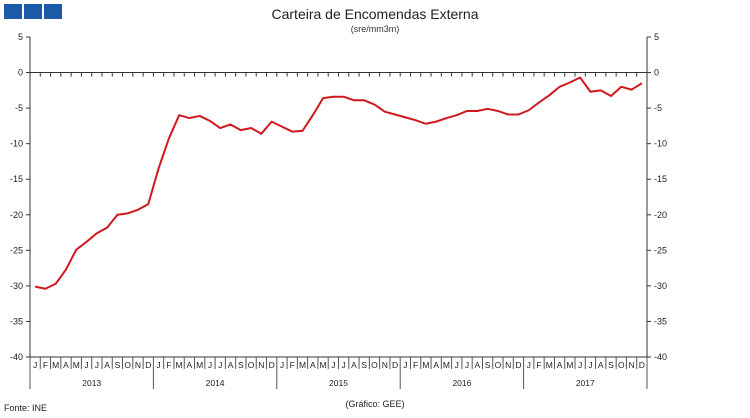 This screenshot has height=418, width=750. I want to click on y-tick-label-left: -30, so click(16, 286).